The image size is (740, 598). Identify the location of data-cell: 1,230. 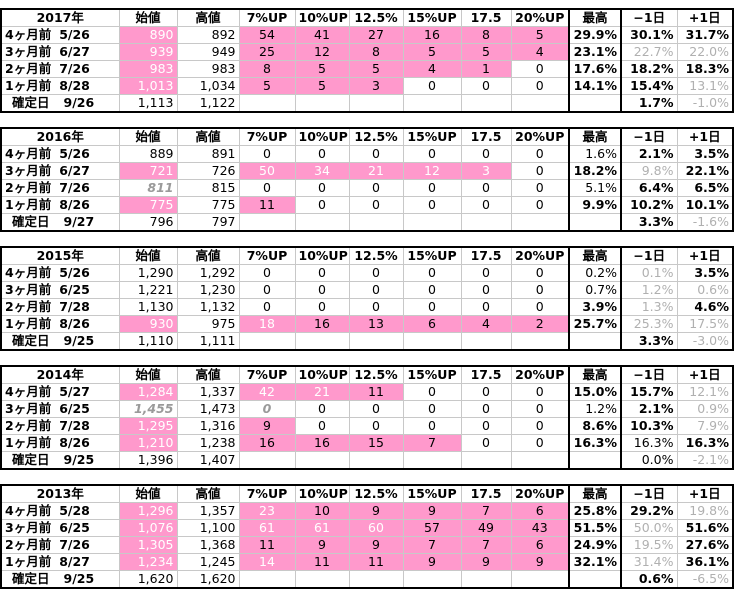
(208, 290).